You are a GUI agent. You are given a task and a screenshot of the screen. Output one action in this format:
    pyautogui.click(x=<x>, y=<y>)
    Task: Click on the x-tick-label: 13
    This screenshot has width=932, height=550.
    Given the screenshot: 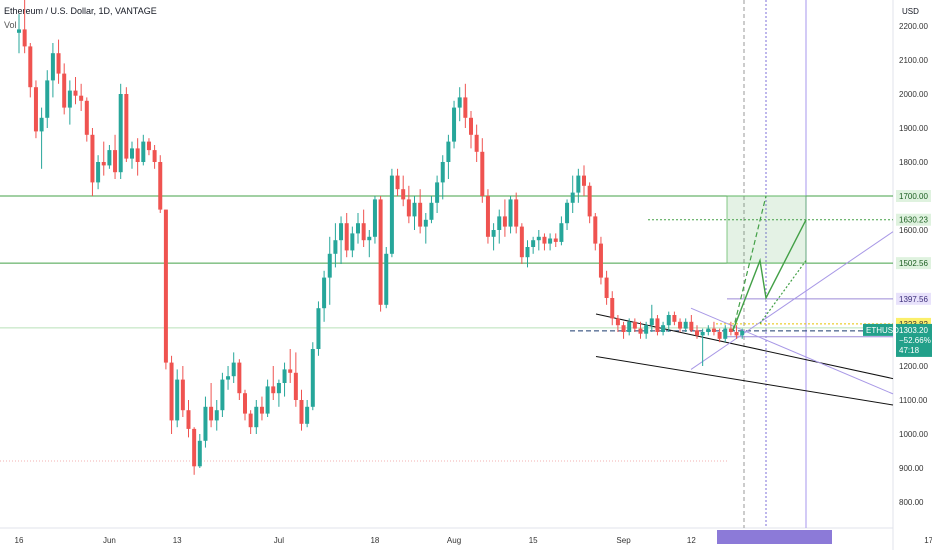 What is the action you would take?
    pyautogui.click(x=177, y=540)
    